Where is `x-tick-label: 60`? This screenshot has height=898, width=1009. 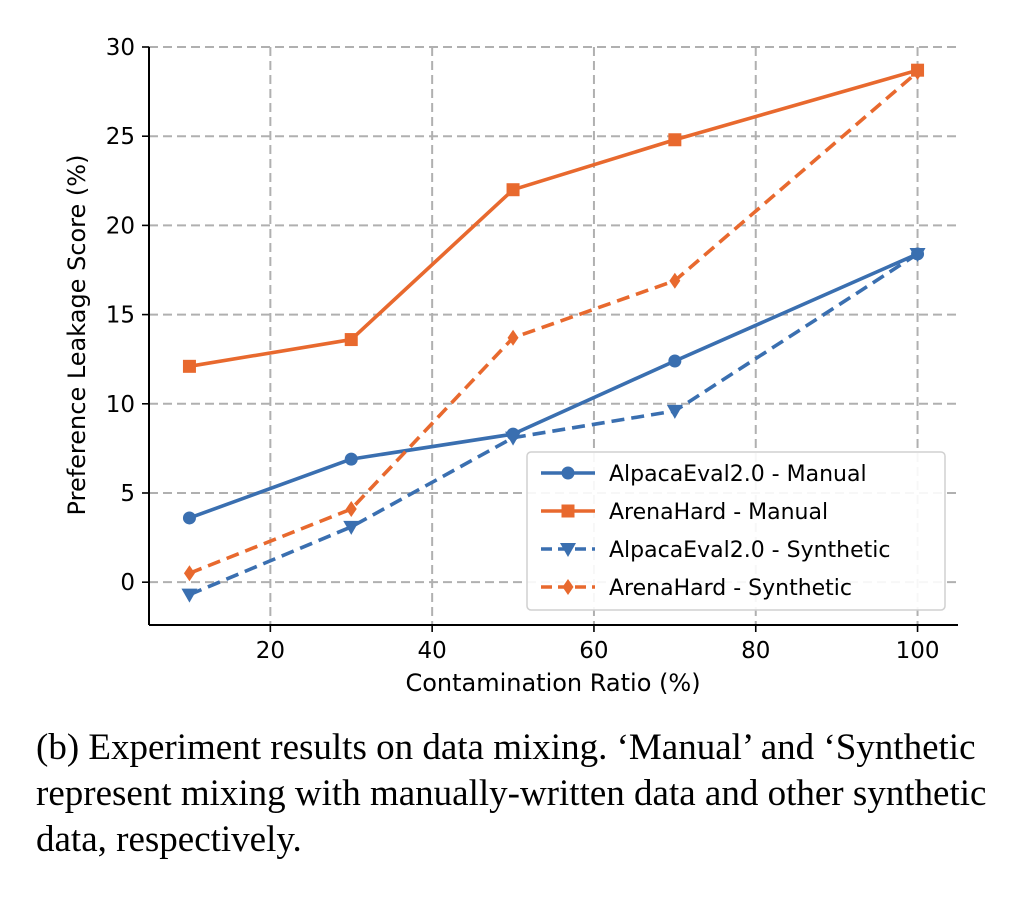 x-tick-label: 60 is located at coordinates (593, 651).